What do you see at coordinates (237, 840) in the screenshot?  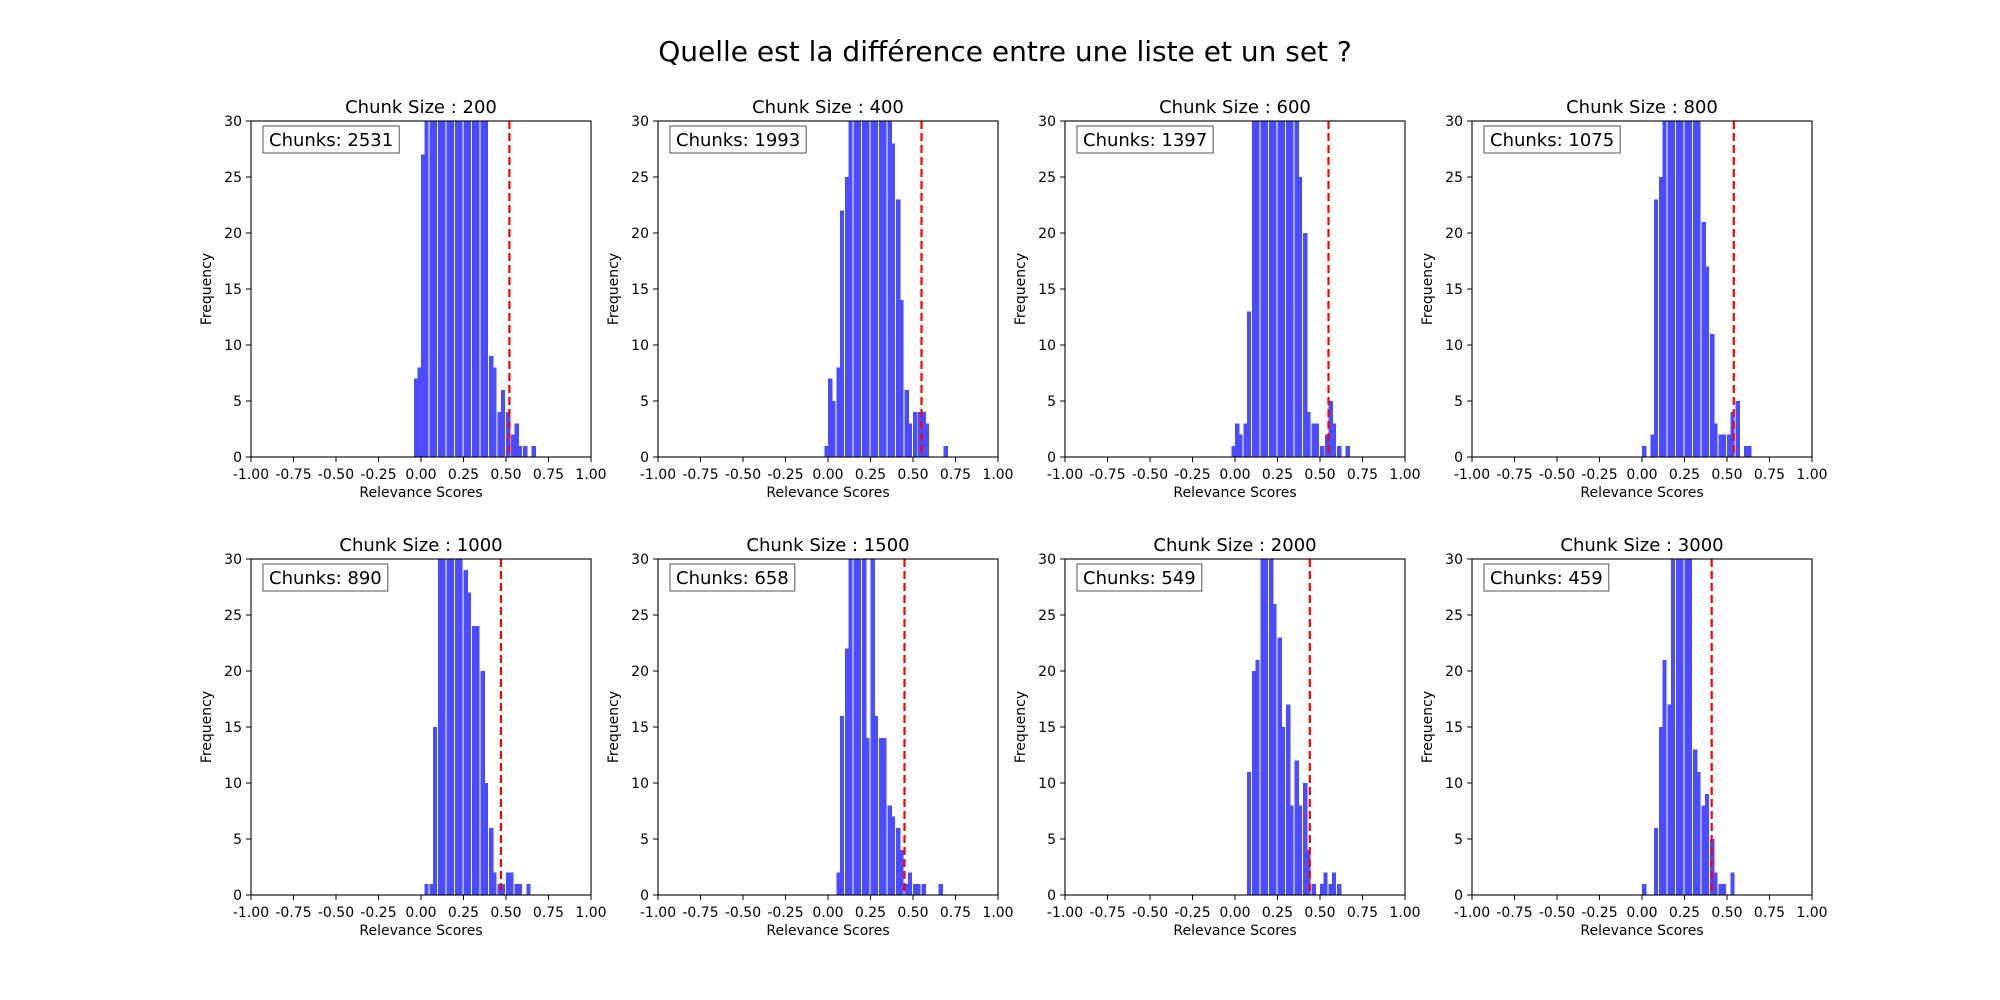 I see `y-tick-label: 5` at bounding box center [237, 840].